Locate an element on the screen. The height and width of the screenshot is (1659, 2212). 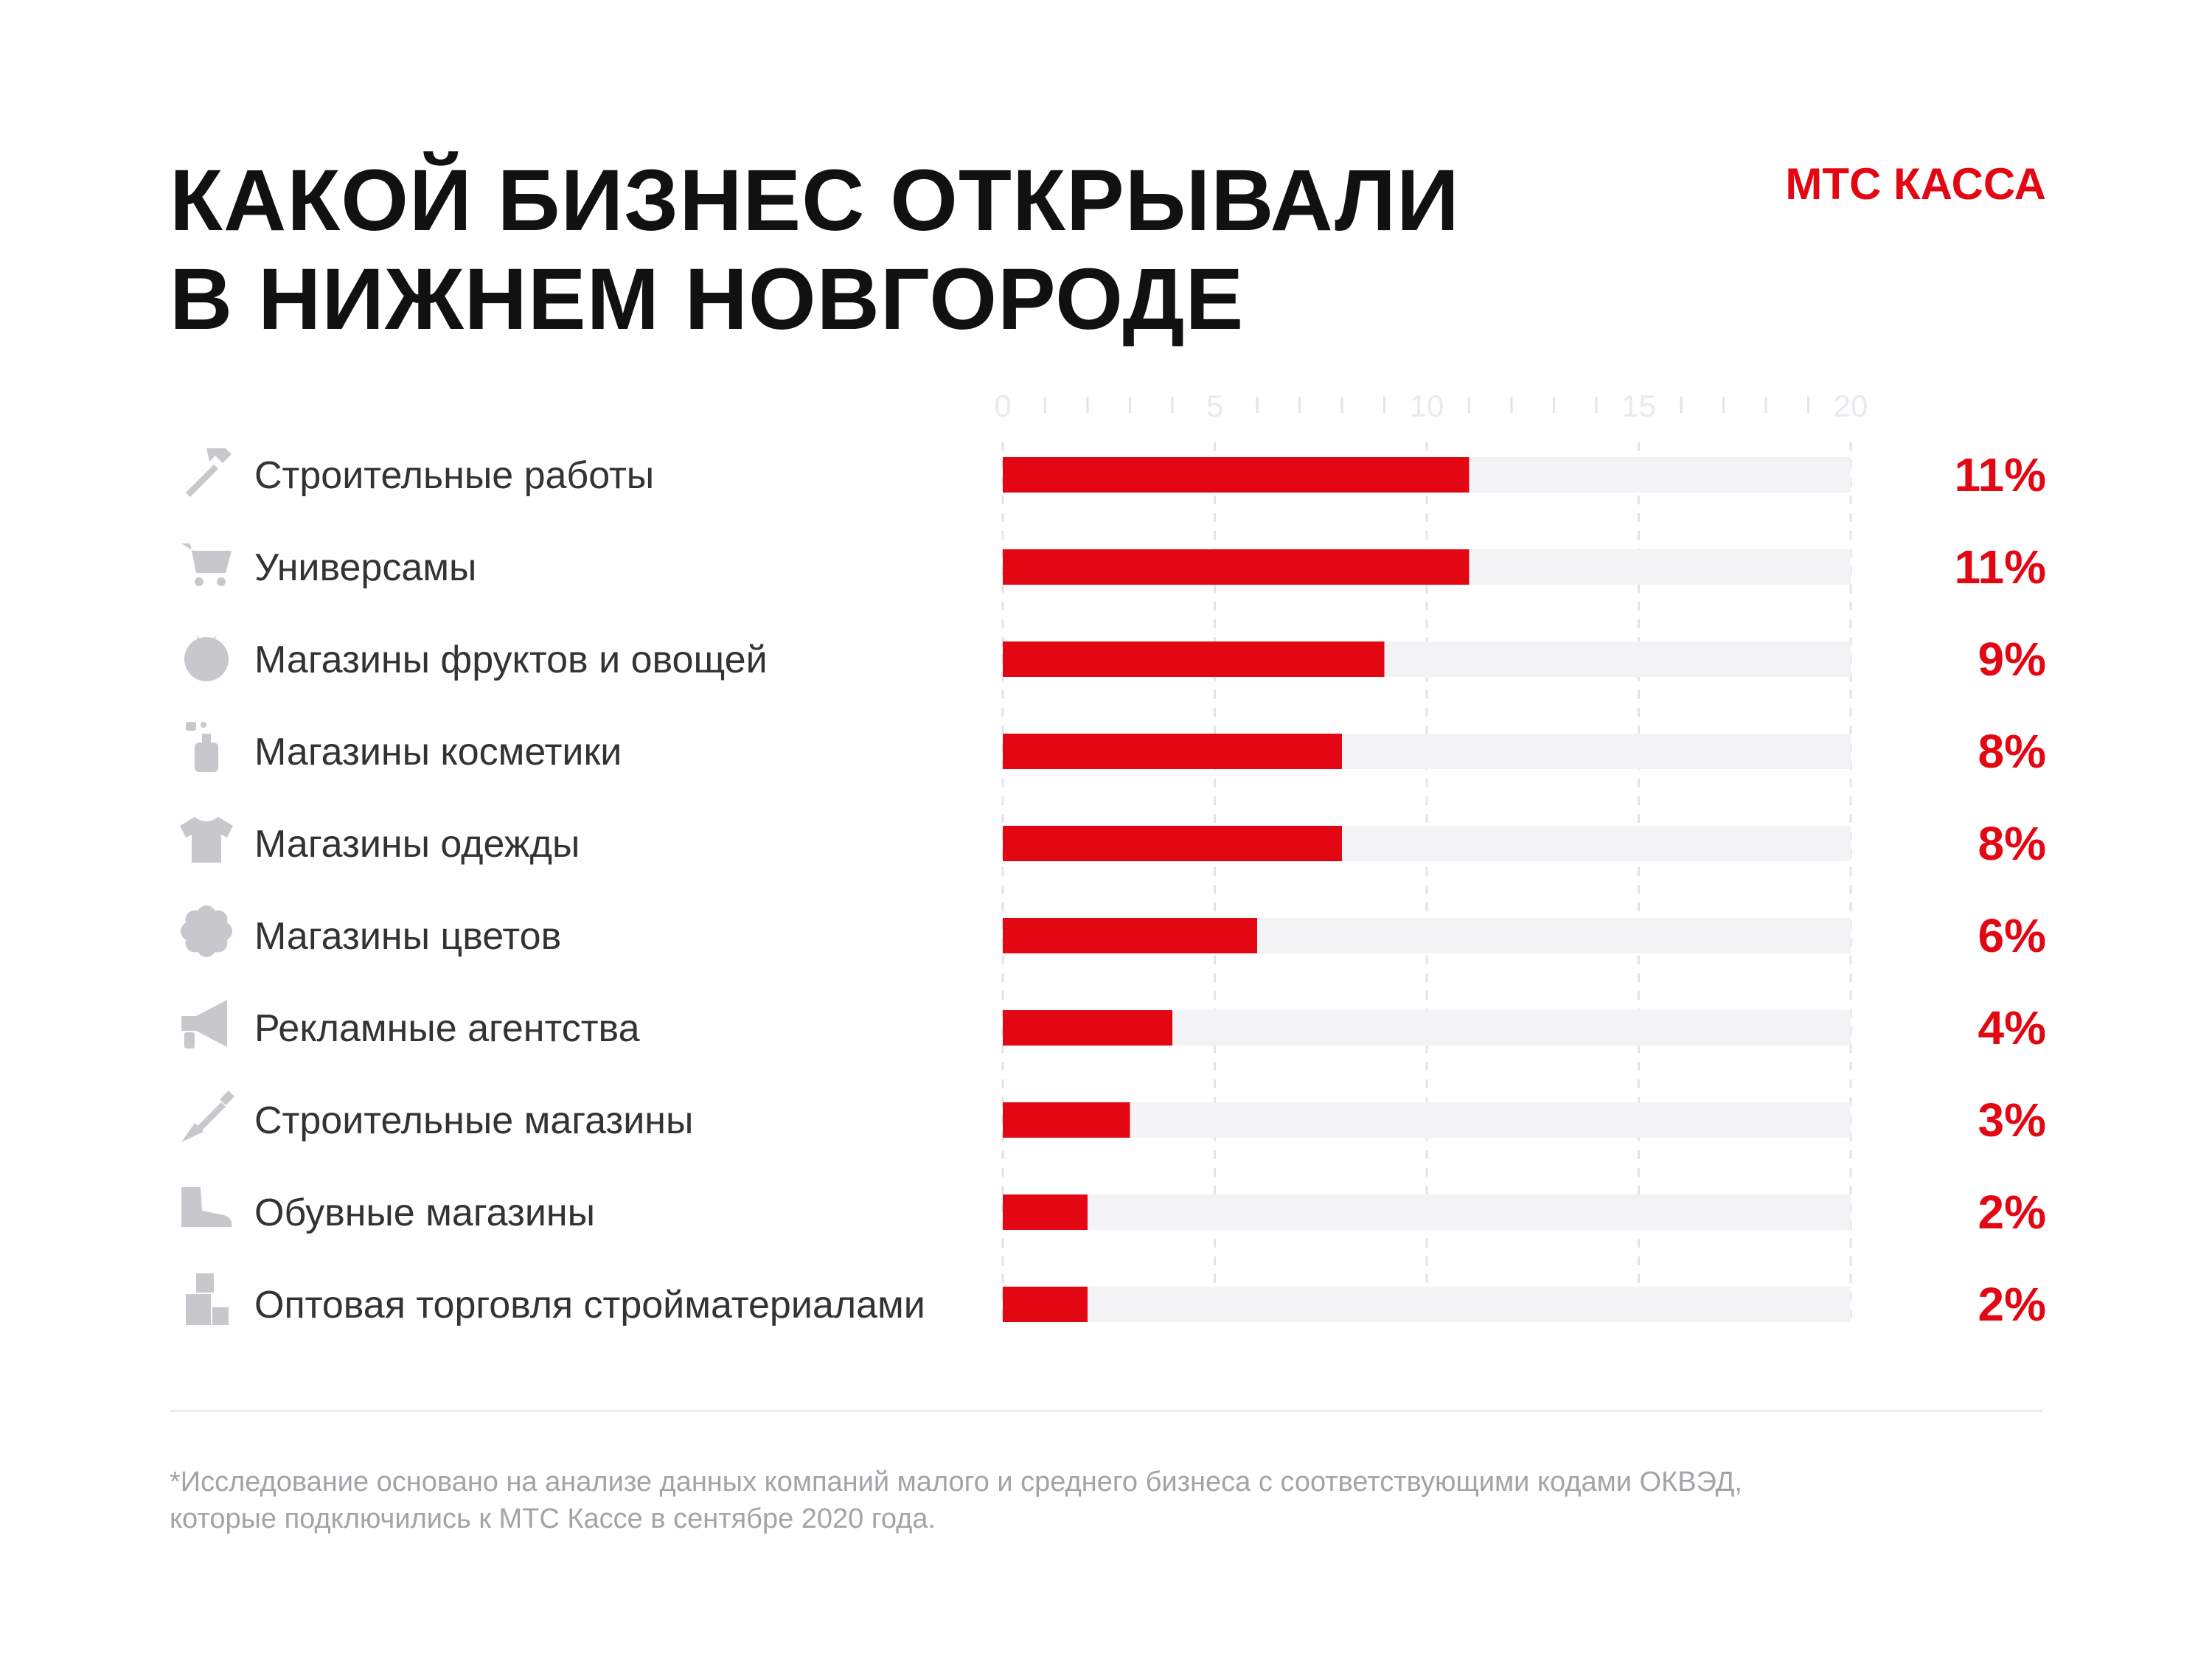
chart-row: Рекламные агентства 4% is located at coordinates (1113, 1027).